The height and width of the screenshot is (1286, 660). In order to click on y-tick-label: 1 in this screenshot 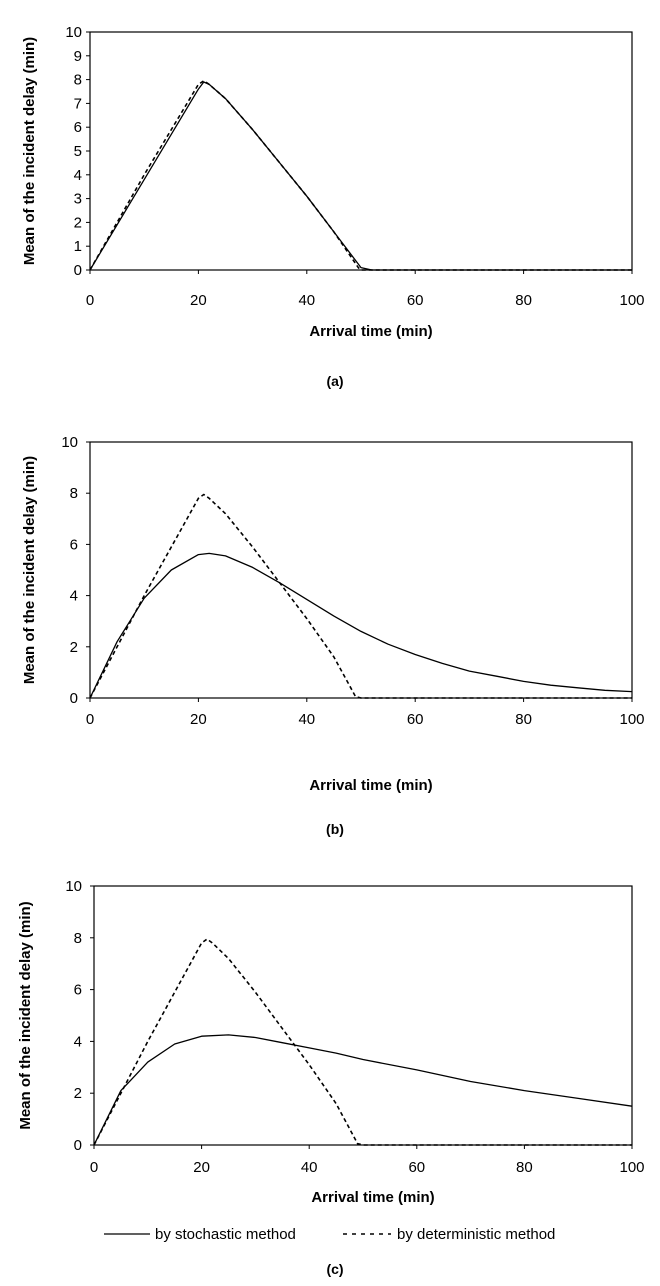, I will do `click(78, 246)`.